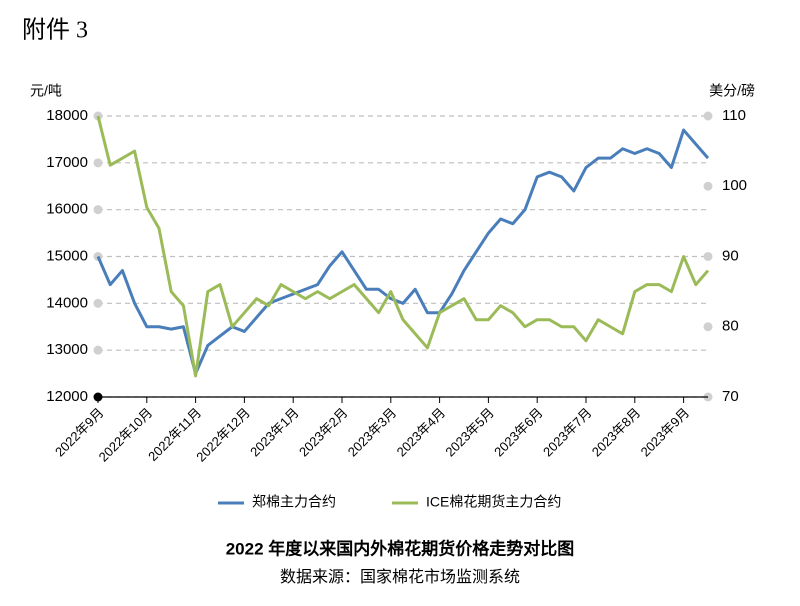 The image size is (800, 606). I want to click on y-tick-label: 13000, so click(67, 349).